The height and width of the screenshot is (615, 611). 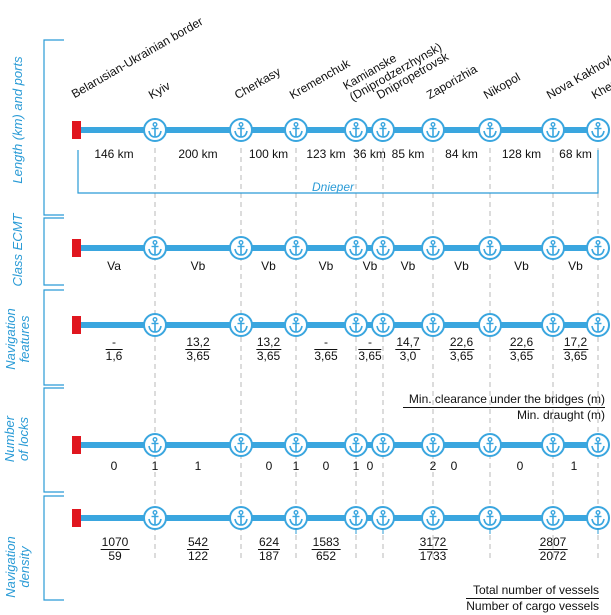 I want to click on density-value: 1583 652, so click(x=326, y=549).